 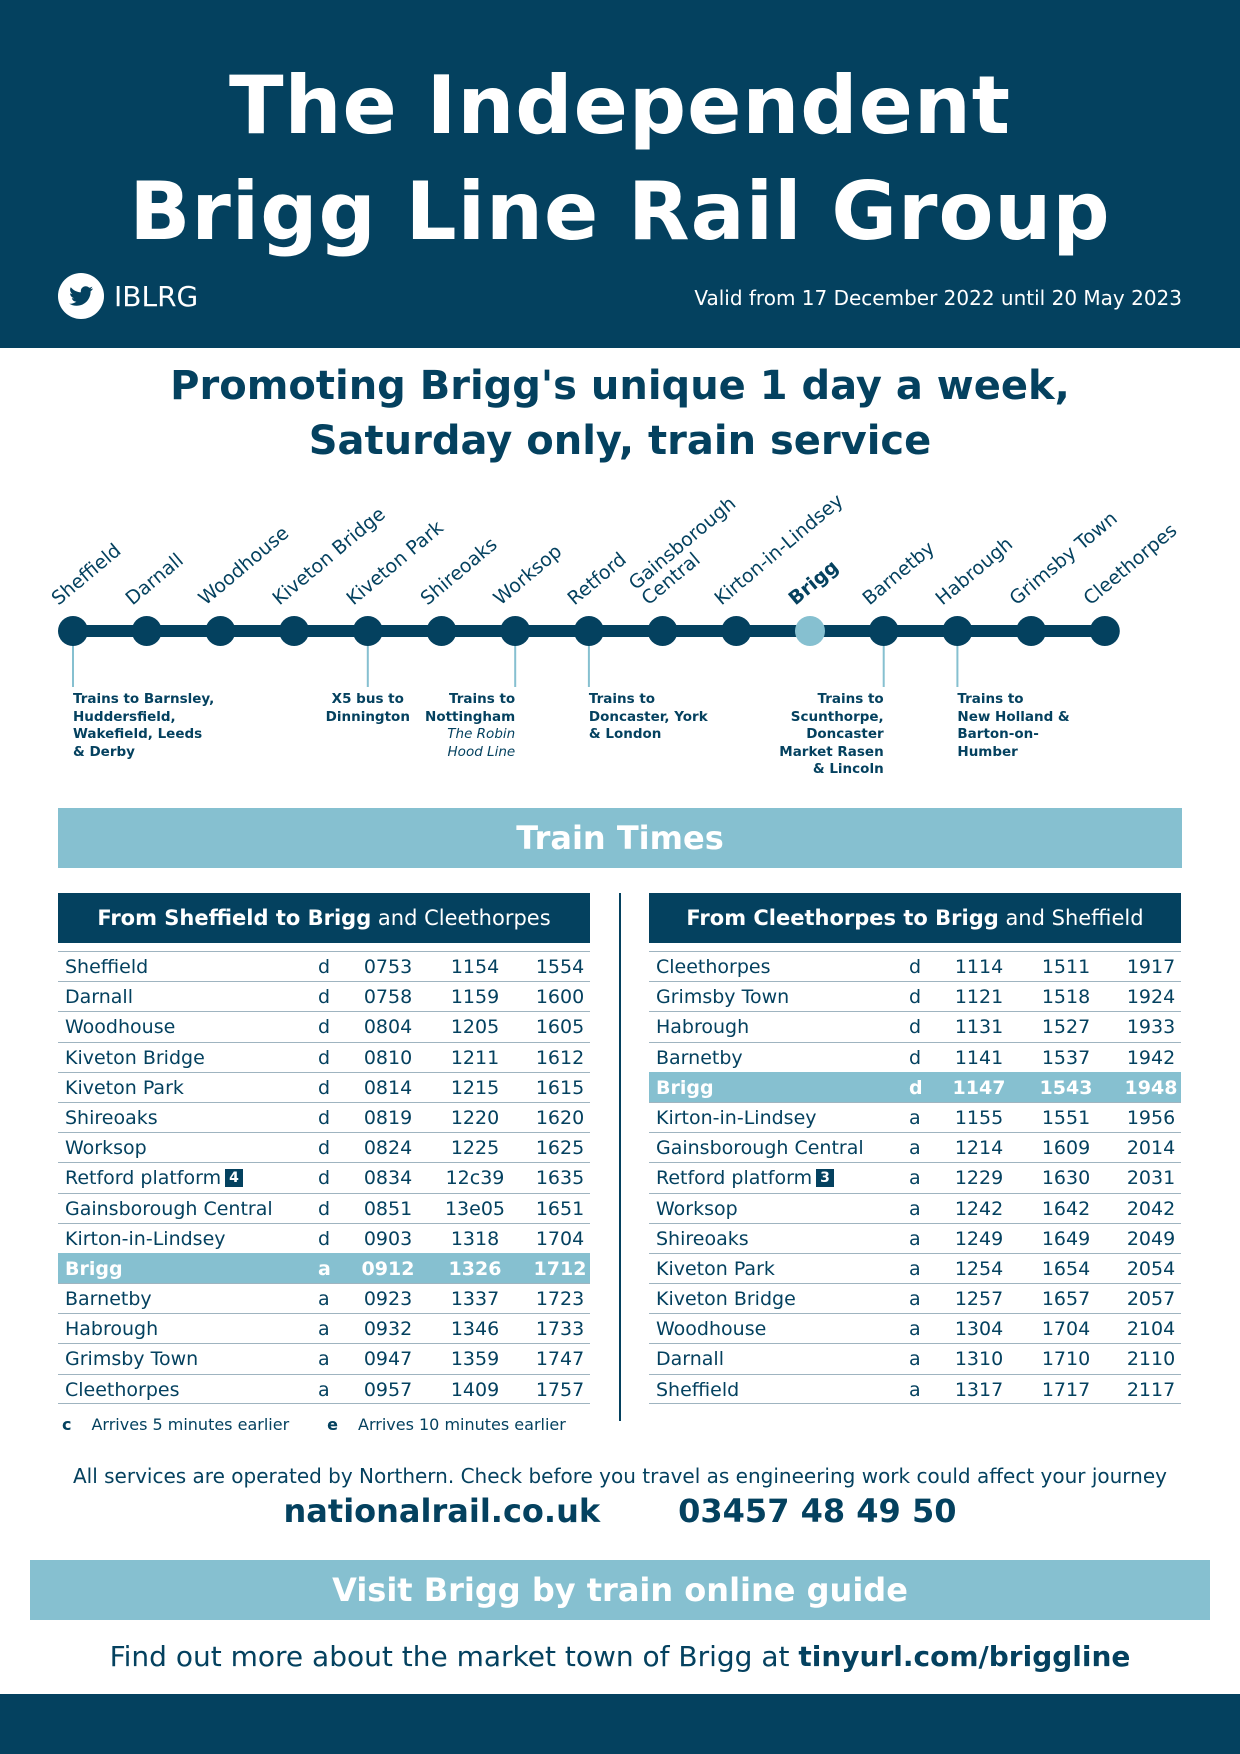 I want to click on table-row: Kiveton Park d 0814 1215 1615, so click(x=324, y=1086).